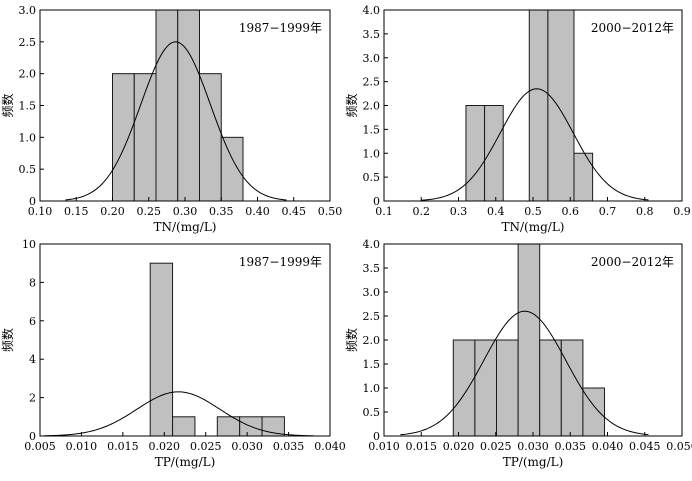 This screenshot has width=692, height=481. Describe the element at coordinates (185, 462) in the screenshot. I see `x-axis-label: TP/(mg/L)` at that location.